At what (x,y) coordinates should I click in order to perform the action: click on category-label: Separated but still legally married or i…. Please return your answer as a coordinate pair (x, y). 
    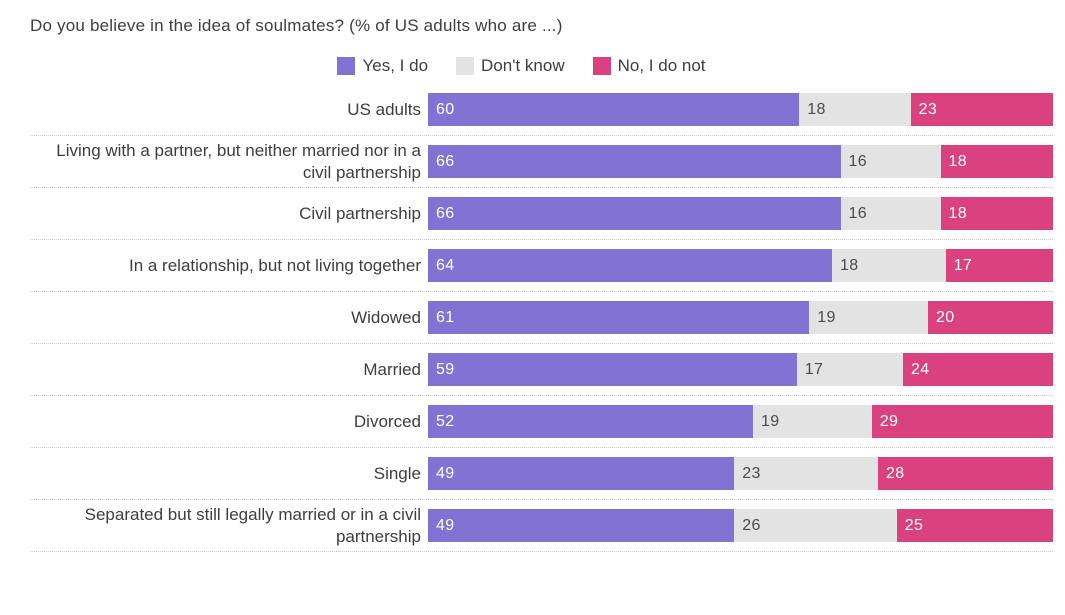
    Looking at the image, I should click on (252, 525).